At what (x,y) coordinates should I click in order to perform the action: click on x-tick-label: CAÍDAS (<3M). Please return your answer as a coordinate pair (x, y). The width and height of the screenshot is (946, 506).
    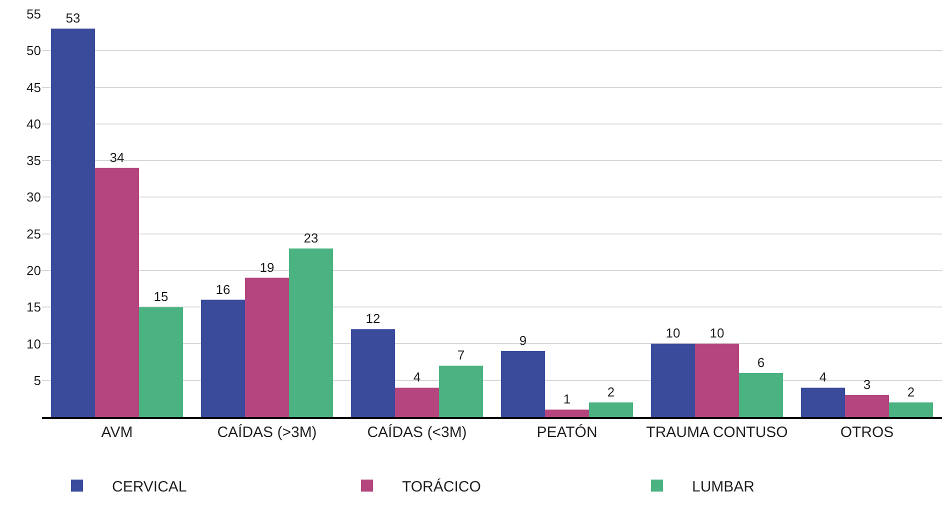
    Looking at the image, I should click on (417, 431).